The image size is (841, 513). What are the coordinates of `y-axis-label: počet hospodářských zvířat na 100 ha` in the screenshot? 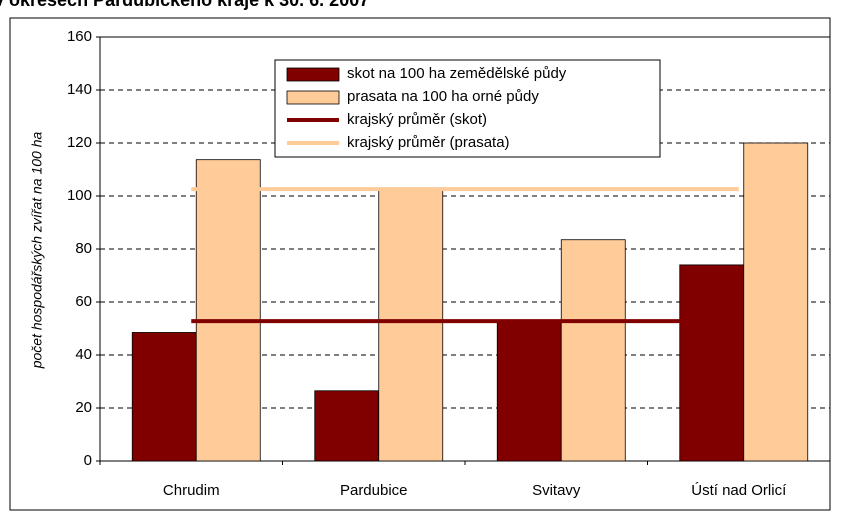 It's located at (37, 250).